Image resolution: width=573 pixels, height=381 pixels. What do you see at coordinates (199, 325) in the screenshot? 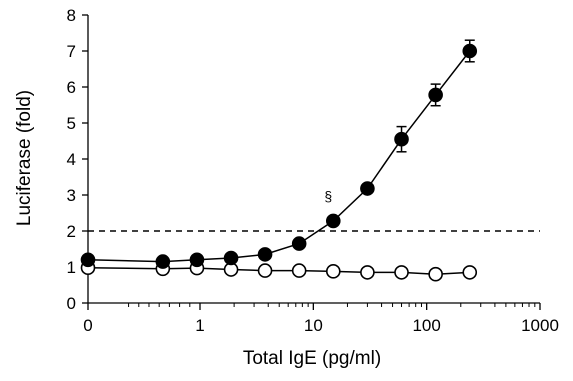
I see `x-tick-label: 1` at bounding box center [199, 325].